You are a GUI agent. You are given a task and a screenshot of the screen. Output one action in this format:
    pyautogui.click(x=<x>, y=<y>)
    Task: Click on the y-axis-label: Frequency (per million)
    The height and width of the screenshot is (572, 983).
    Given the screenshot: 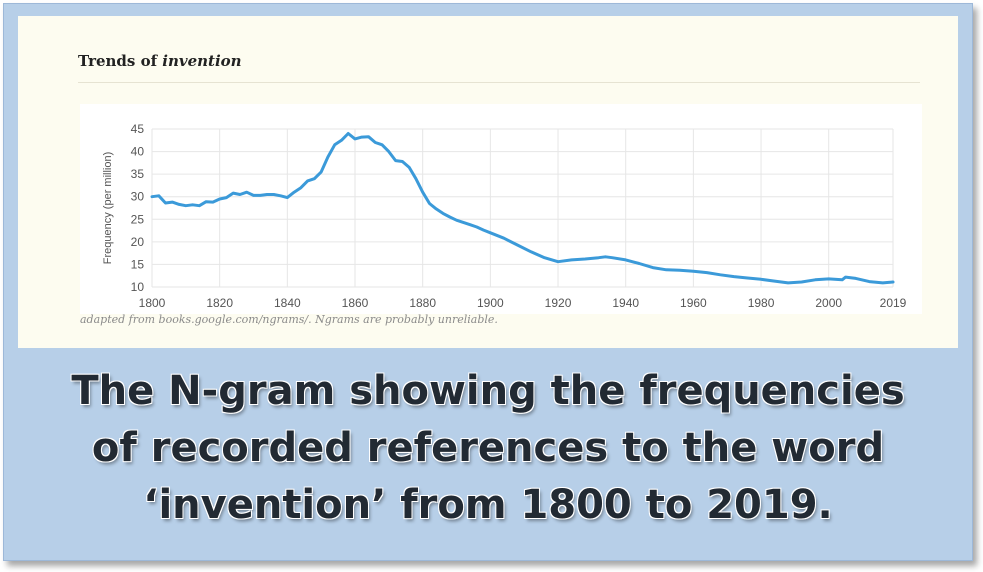 What is the action you would take?
    pyautogui.click(x=108, y=208)
    